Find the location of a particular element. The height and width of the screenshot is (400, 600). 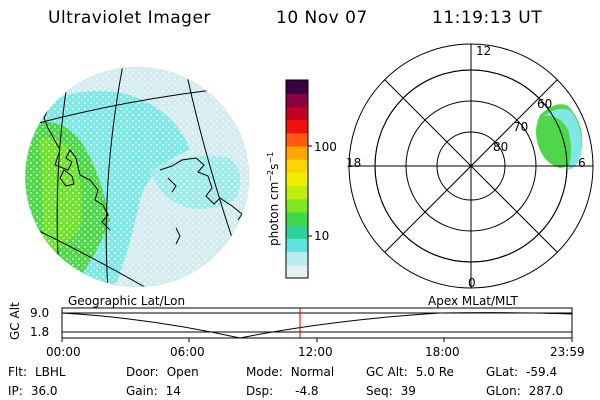

altitude-axis-label: GC Alt is located at coordinates (15, 321).